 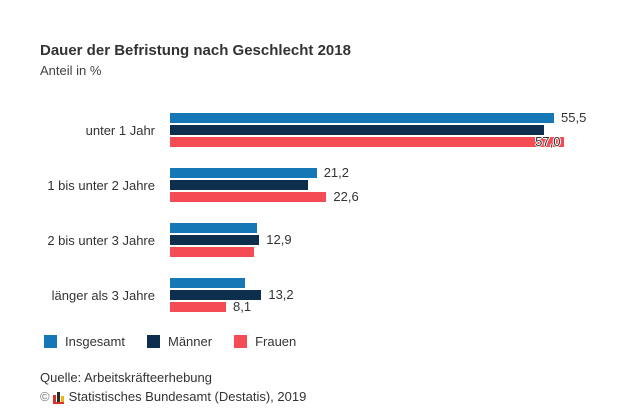 What do you see at coordinates (380, 172) in the screenshot?
I see `bar-row: 21,2` at bounding box center [380, 172].